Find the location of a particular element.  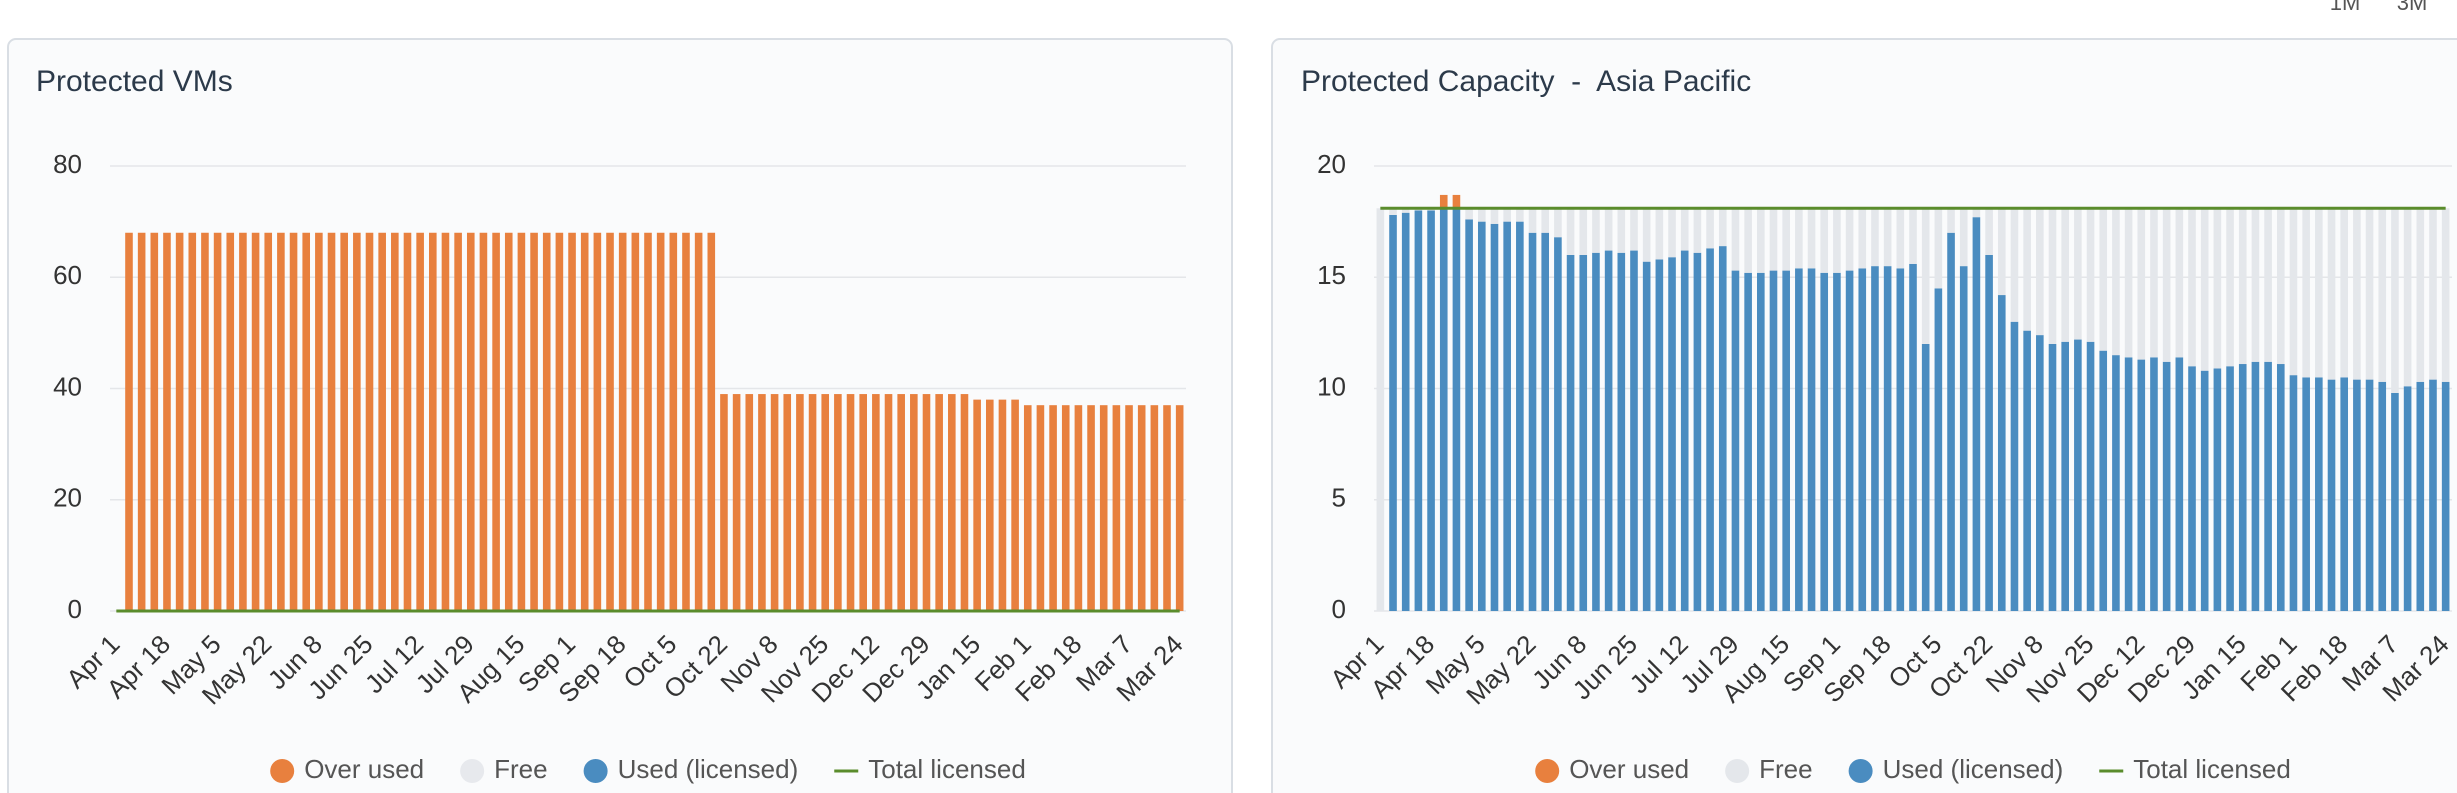

range-button: 3M is located at coordinates (2412, 7).